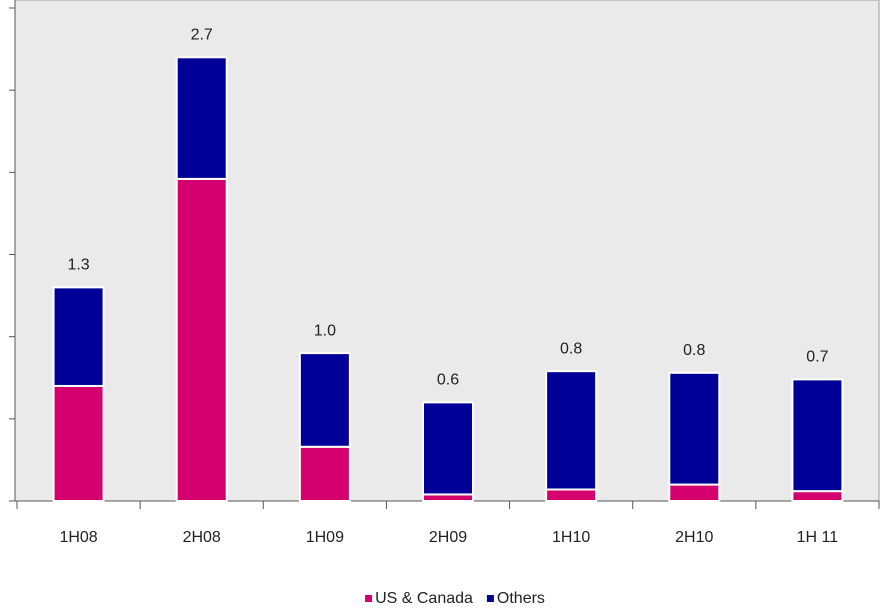 This screenshot has width=880, height=613. Describe the element at coordinates (694, 537) in the screenshot. I see `x-tick-label: 2H10` at that location.